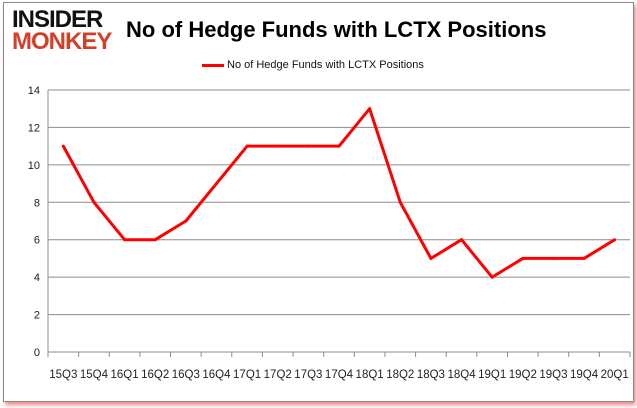 The width and height of the screenshot is (637, 408). What do you see at coordinates (247, 375) in the screenshot?
I see `x-tick-label: 17Q1` at bounding box center [247, 375].